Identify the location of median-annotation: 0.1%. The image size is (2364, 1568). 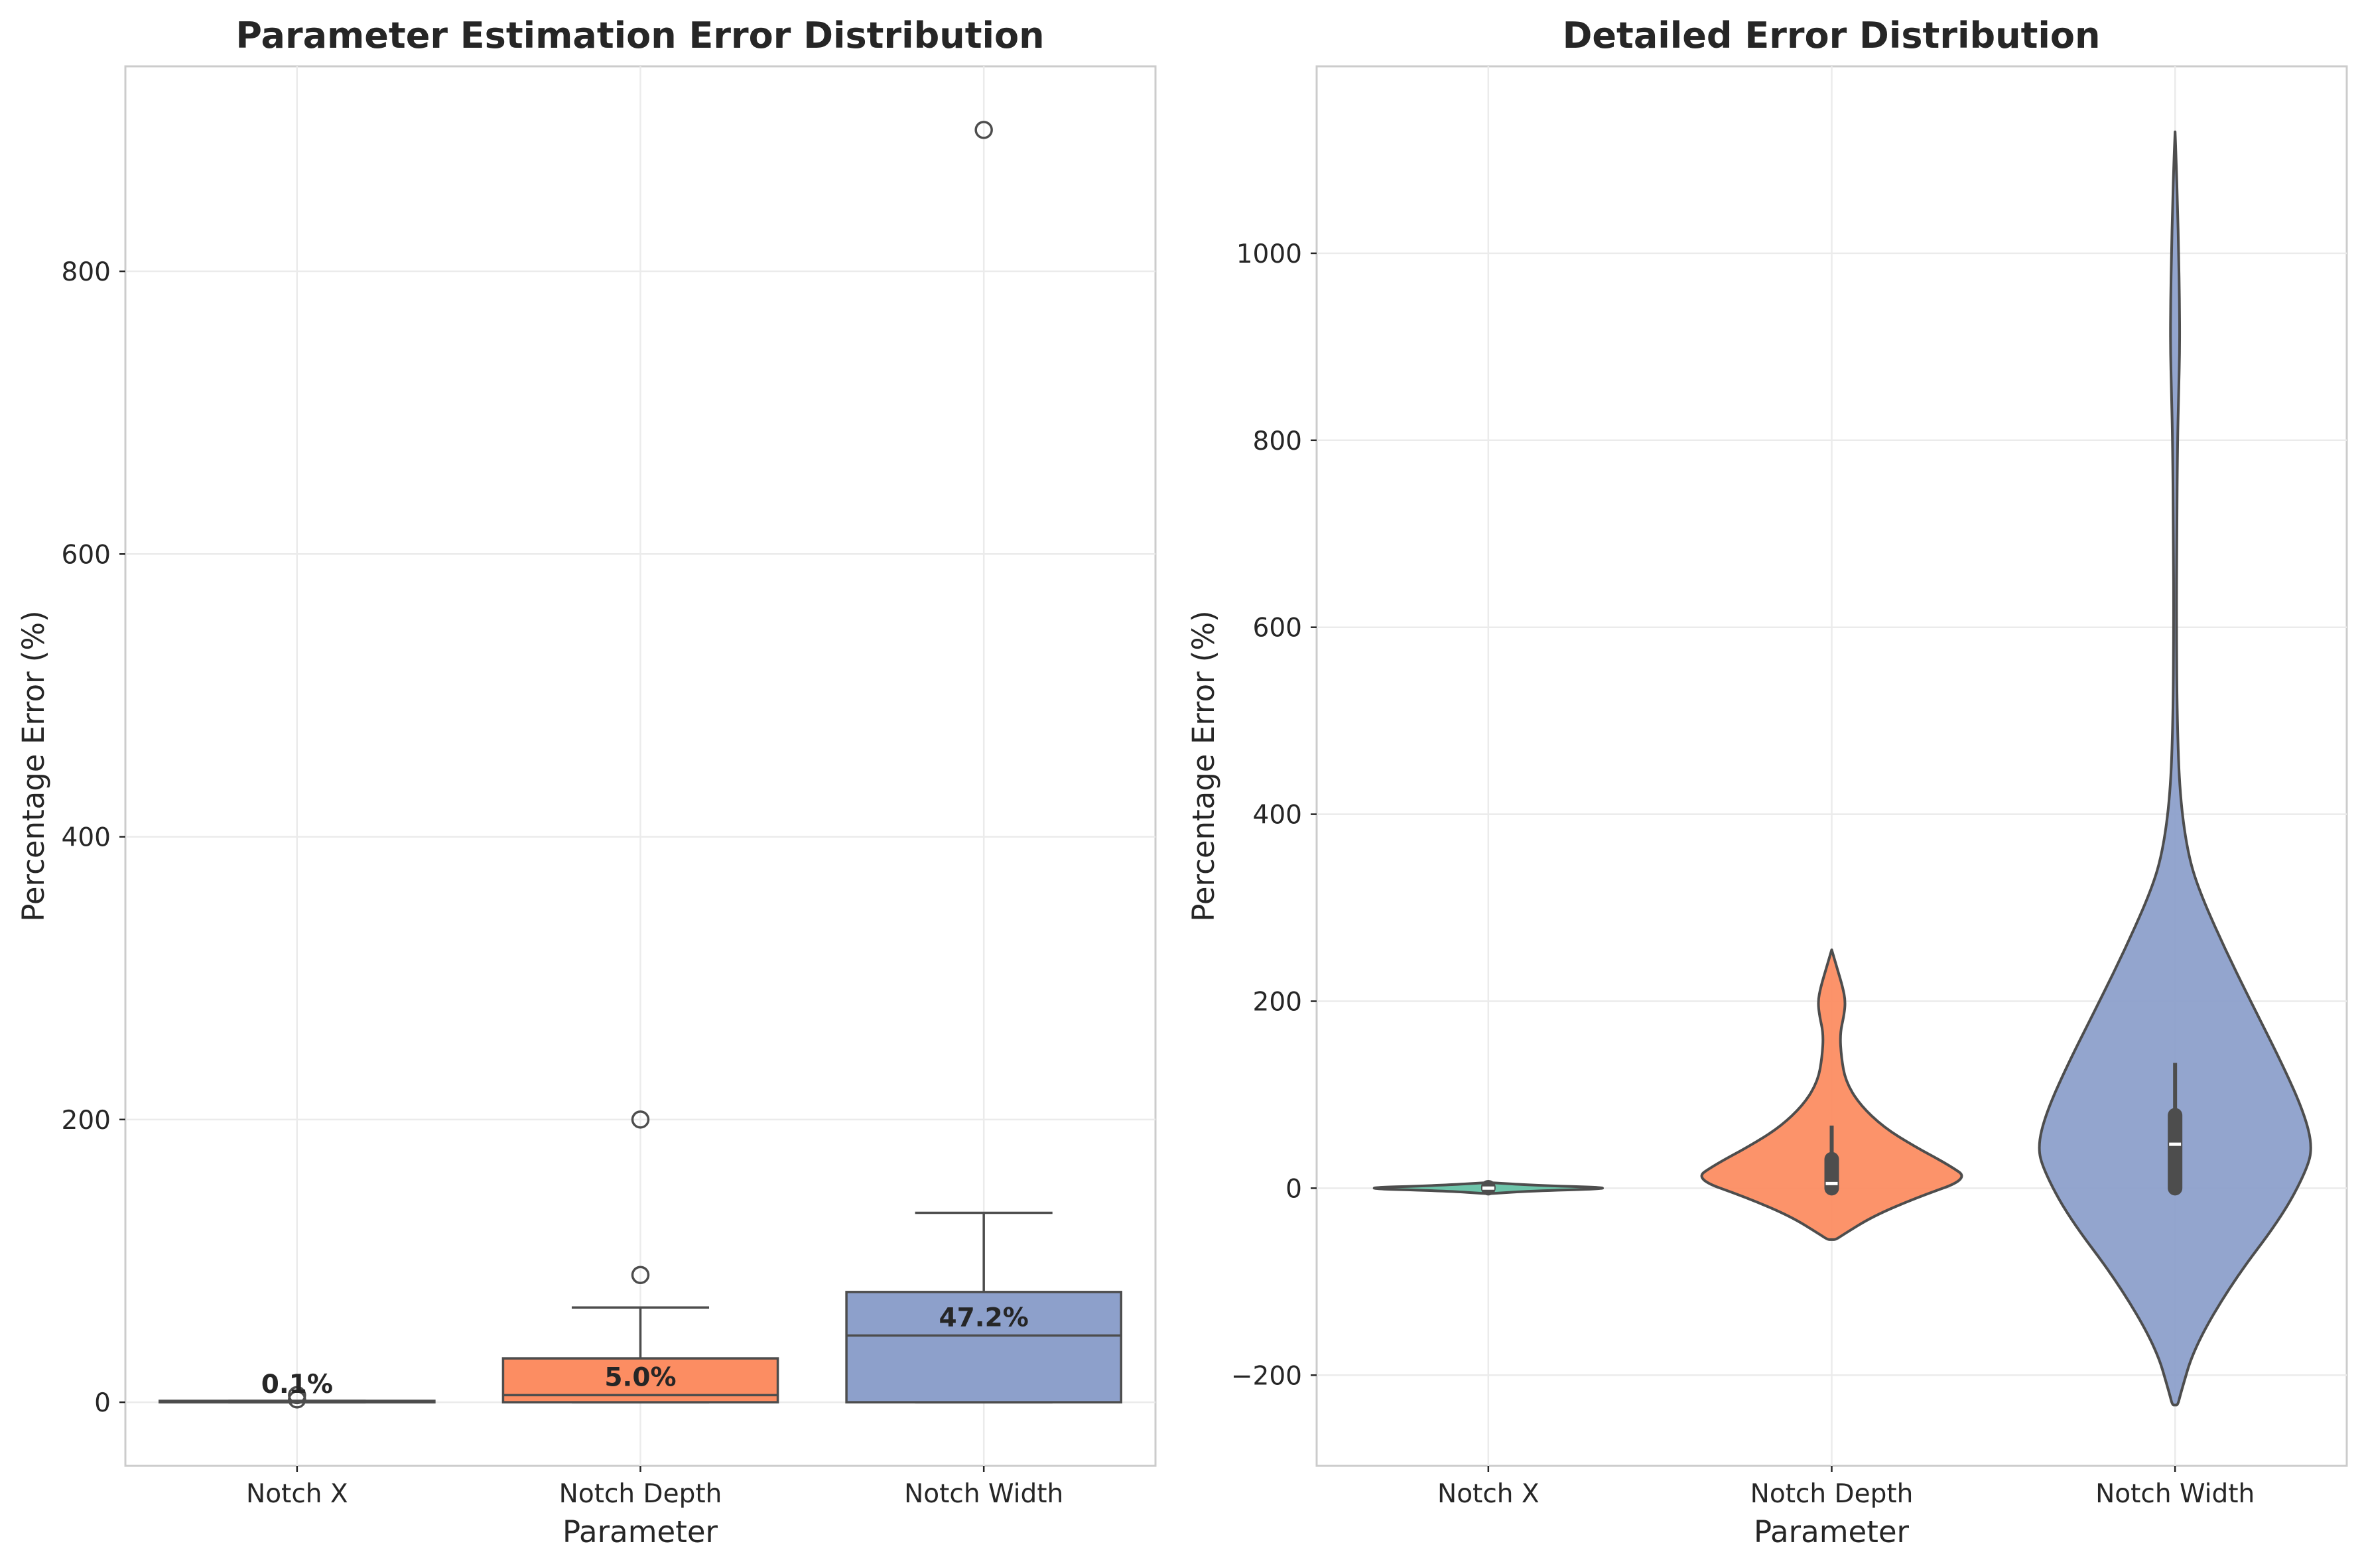
(297, 1385).